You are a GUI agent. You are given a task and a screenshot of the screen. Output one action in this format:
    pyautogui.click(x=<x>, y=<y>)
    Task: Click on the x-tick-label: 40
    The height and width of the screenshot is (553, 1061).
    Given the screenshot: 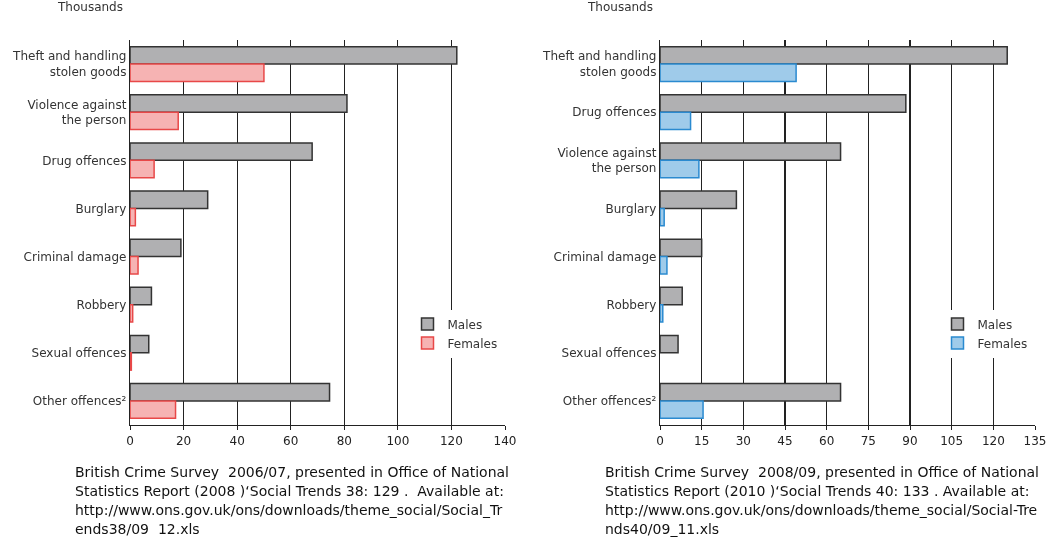 What is the action you would take?
    pyautogui.click(x=237, y=440)
    